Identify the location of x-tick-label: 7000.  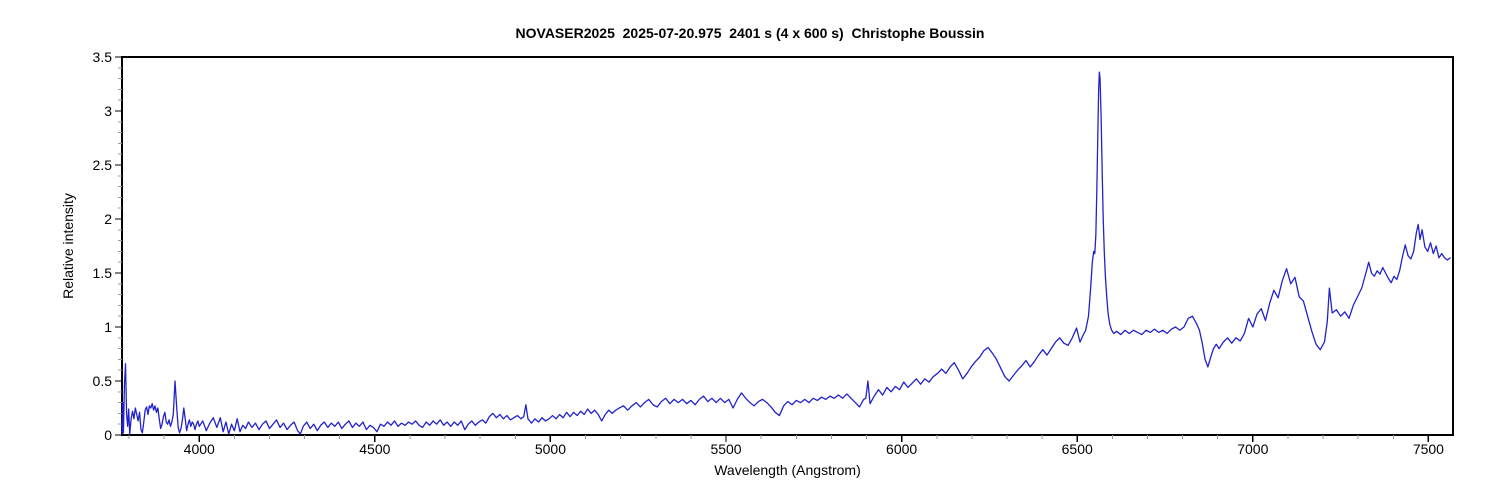
(1252, 449).